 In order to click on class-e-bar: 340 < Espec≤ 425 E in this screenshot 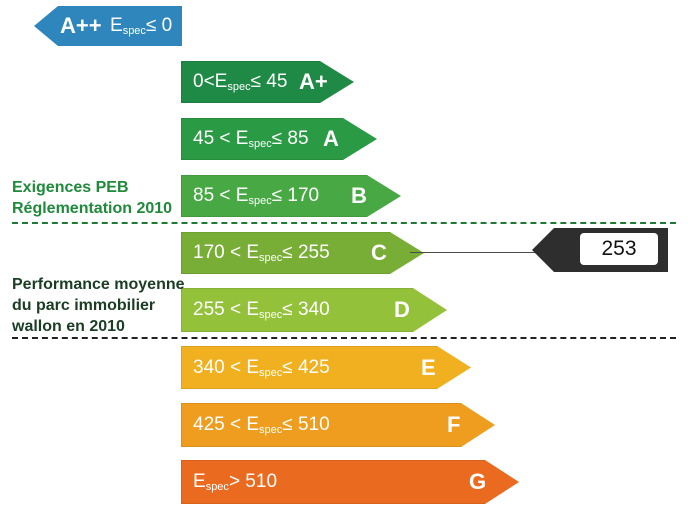, I will do `click(326, 367)`.